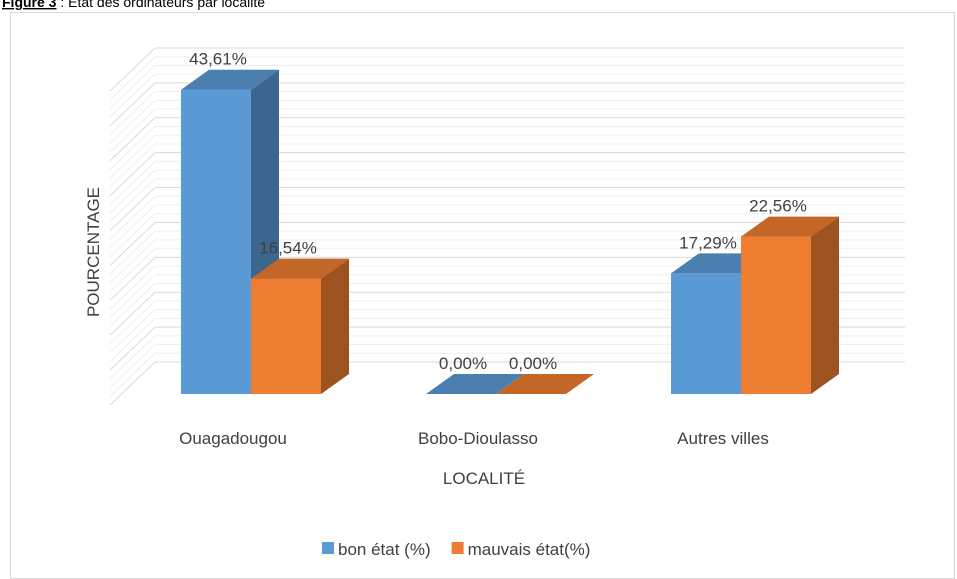 The width and height of the screenshot is (957, 579). I want to click on x-axis-label: LOCALITÉ, so click(484, 478).